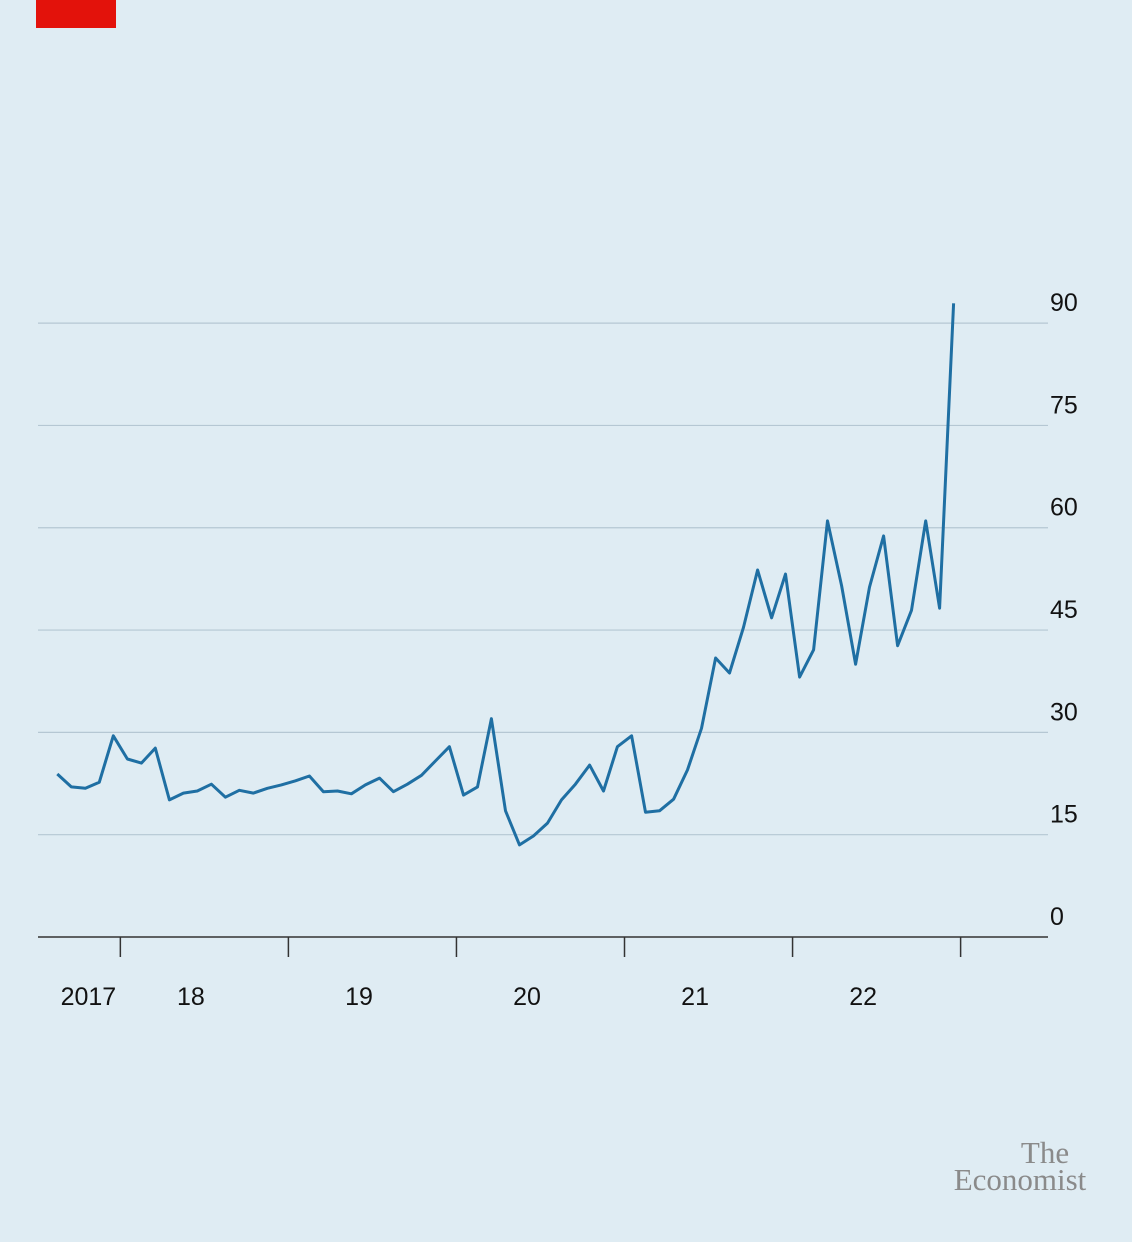  I want to click on y-tick-label: 60, so click(1064, 508).